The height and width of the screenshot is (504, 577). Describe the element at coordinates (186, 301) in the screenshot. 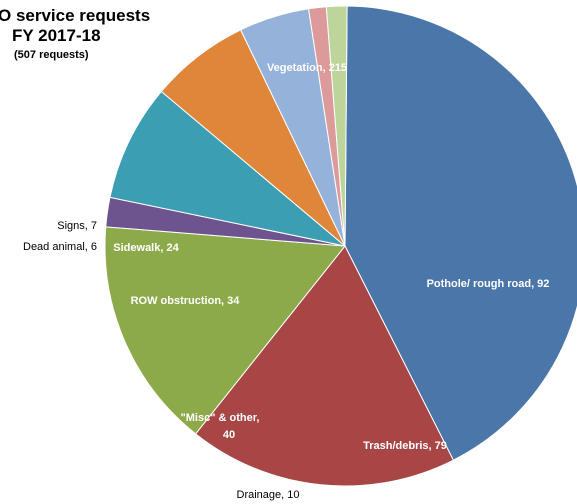

I see `pie-label-row-obstruction: ROW obstruction, 34` at that location.